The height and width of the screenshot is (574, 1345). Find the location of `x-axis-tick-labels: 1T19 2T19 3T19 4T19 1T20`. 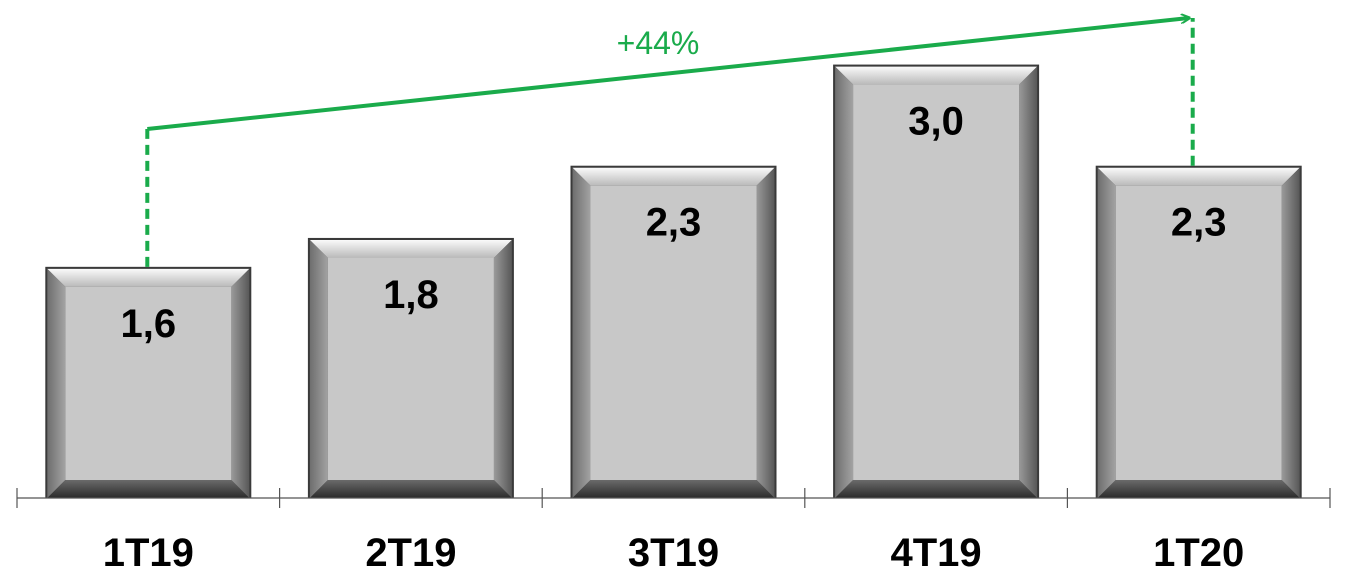

x-axis-tick-labels: 1T19 2T19 3T19 4T19 1T20 is located at coordinates (674, 552).